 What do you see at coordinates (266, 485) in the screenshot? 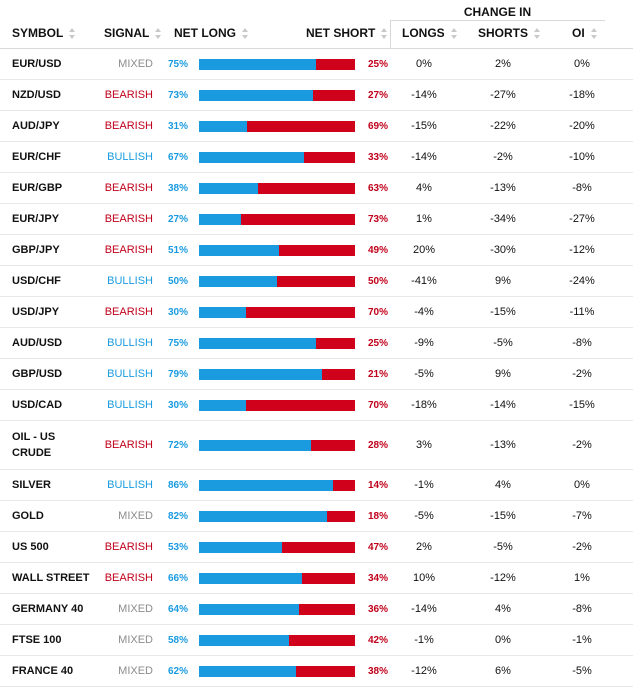
I see `net-long-fill` at bounding box center [266, 485].